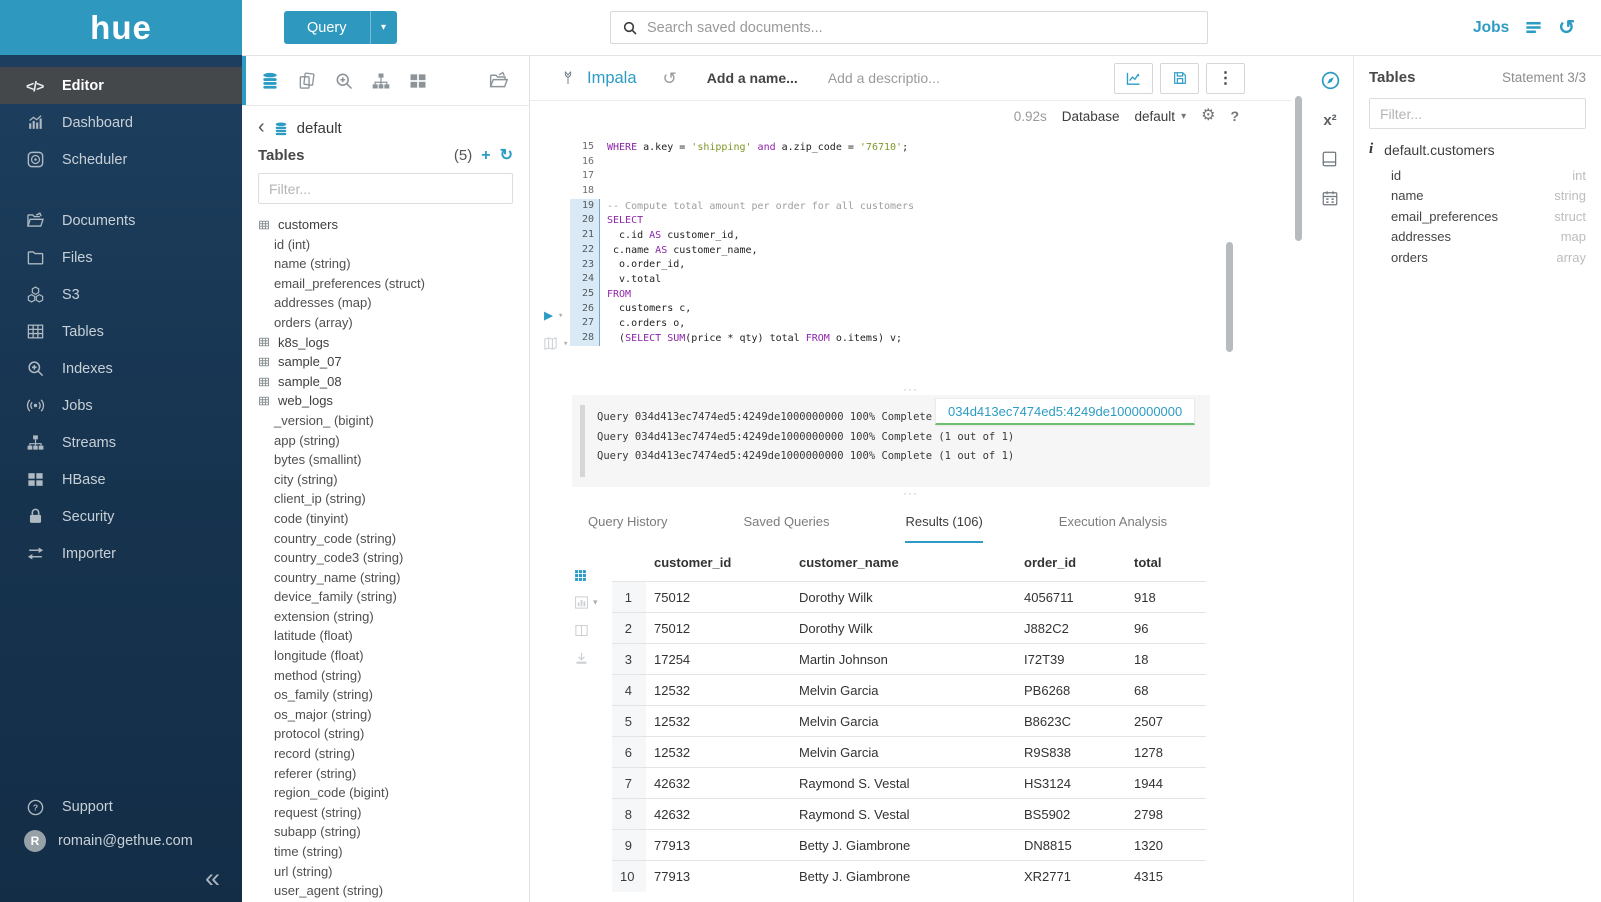 Image resolution: width=1601 pixels, height=902 pixels. I want to click on hue-logo: hue, so click(121, 27).